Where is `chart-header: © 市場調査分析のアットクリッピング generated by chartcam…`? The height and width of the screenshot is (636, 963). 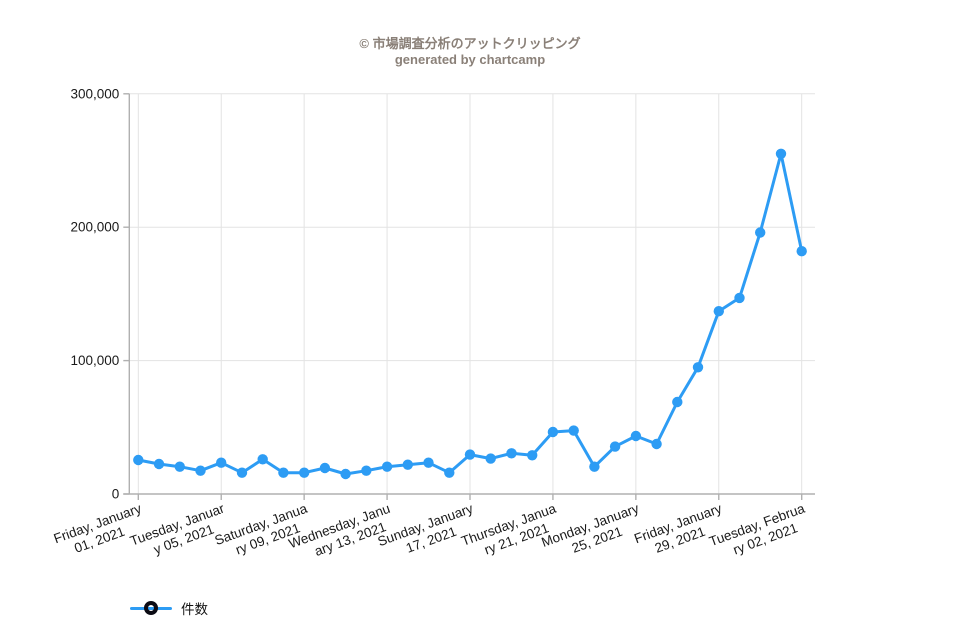
chart-header: © 市場調査分析のアットクリッピング generated by chartcam… is located at coordinates (470, 52).